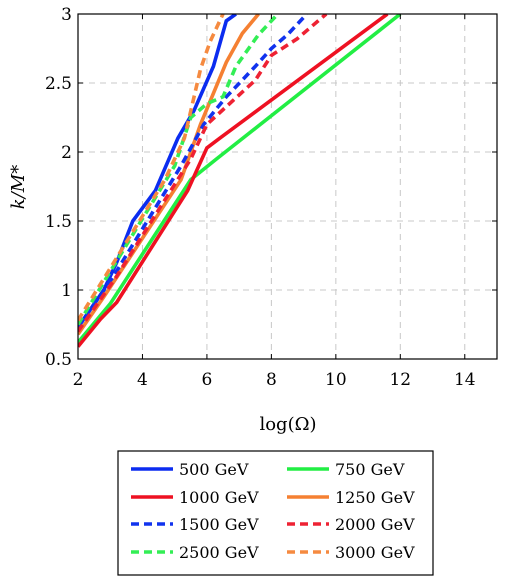 This screenshot has width=511, height=584. I want to click on legend-label: 3000 GeV, so click(375, 552).